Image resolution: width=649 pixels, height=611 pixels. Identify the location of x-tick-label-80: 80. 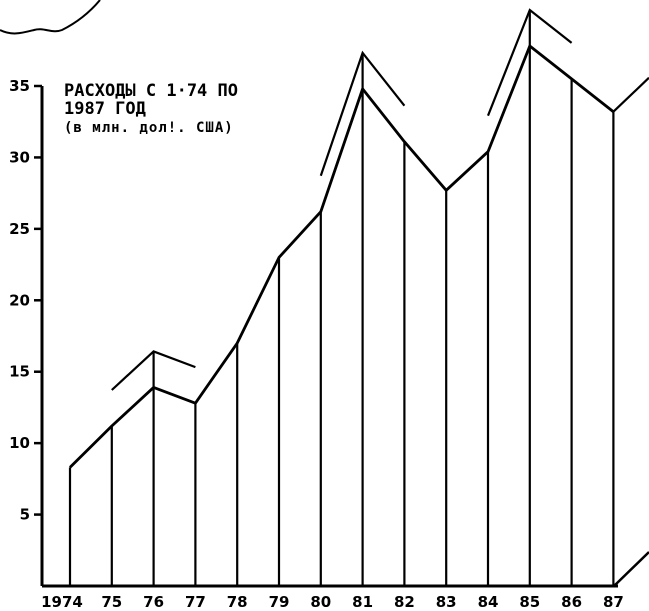
(320, 602).